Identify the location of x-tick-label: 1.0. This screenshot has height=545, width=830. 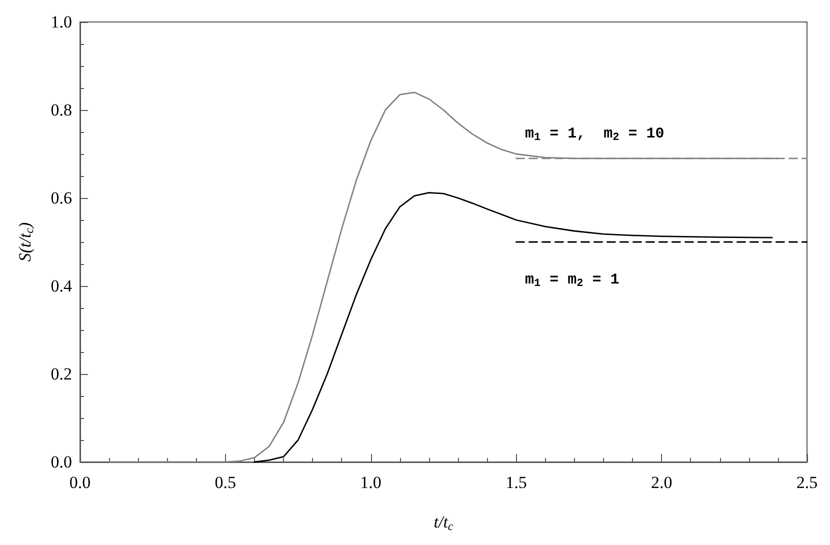
(371, 482).